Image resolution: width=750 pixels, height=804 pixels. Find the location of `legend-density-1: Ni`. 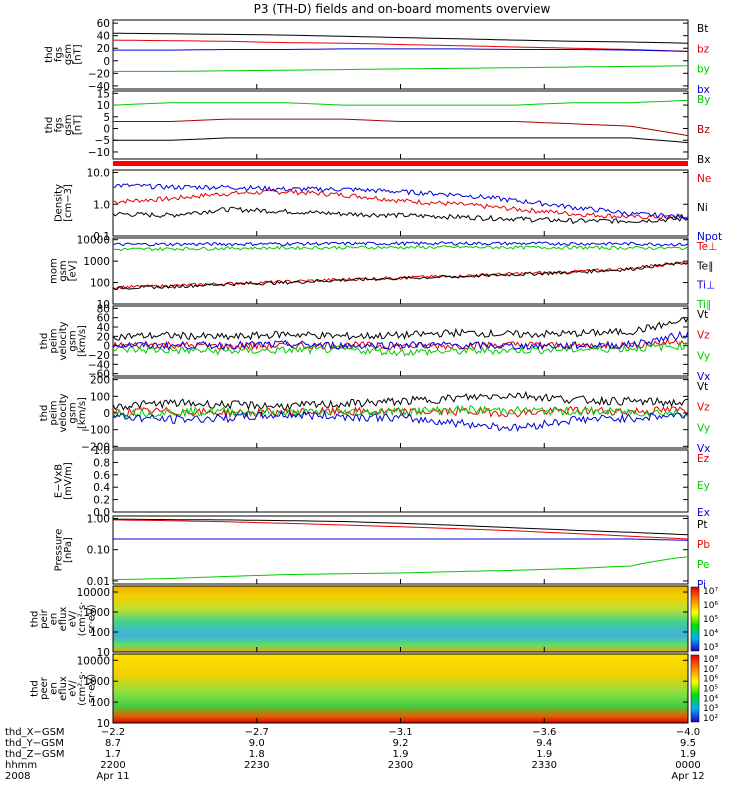

legend-density-1: Ni is located at coordinates (702, 208).